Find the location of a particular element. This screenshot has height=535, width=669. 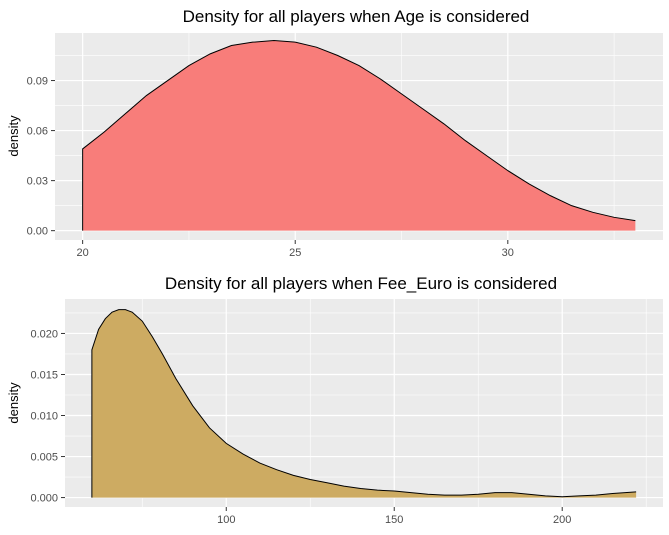

x-tick-label: 30 is located at coordinates (508, 253).